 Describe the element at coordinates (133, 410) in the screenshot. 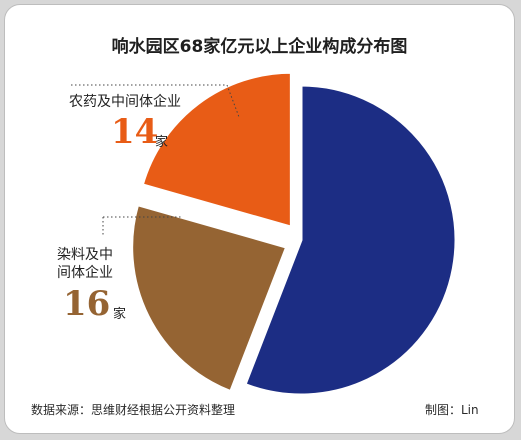

I see `data-source: 数据来源：思维财经根据公开资料整理` at that location.